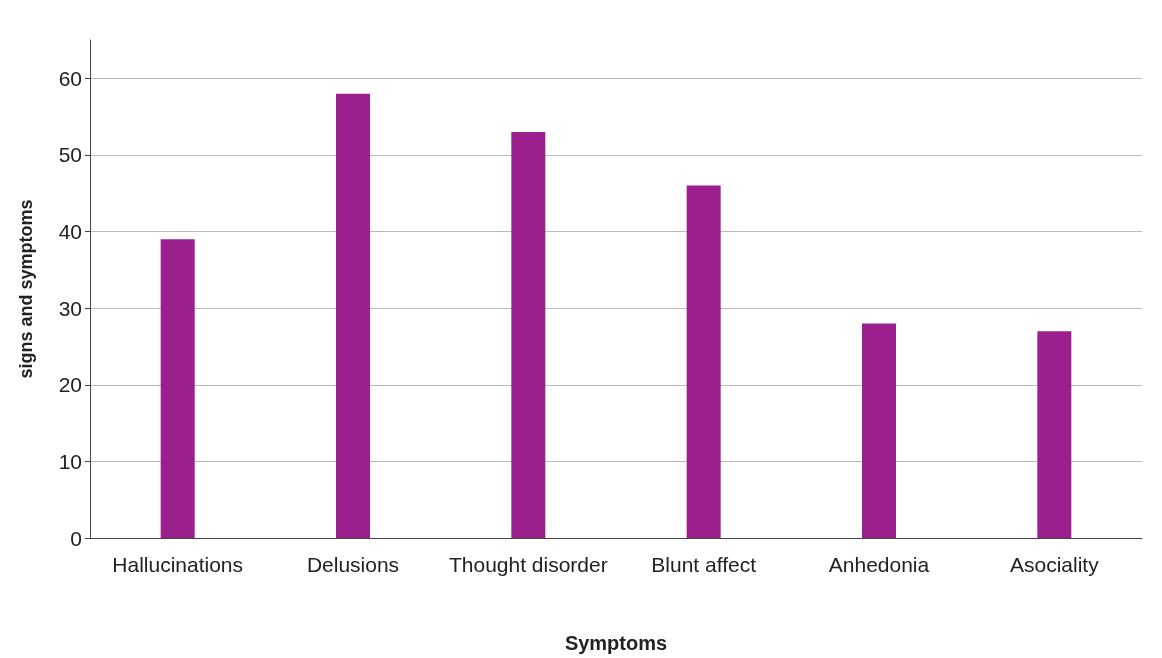  I want to click on x-tick-label: Anhedonia, so click(879, 564).